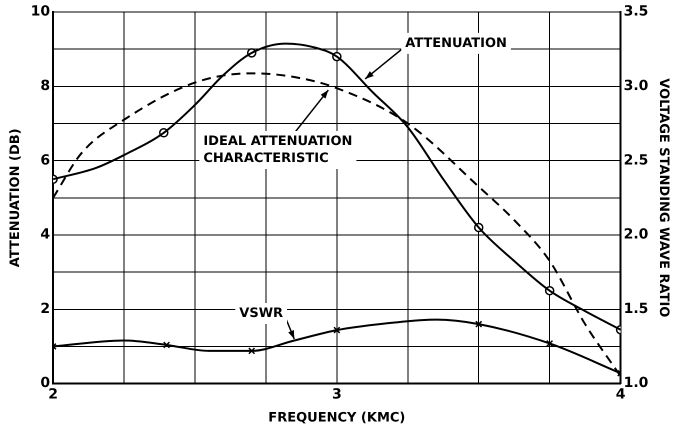 This screenshot has width=683, height=434. Describe the element at coordinates (636, 383) in the screenshot. I see `y2-tick-label: 1.0` at that location.